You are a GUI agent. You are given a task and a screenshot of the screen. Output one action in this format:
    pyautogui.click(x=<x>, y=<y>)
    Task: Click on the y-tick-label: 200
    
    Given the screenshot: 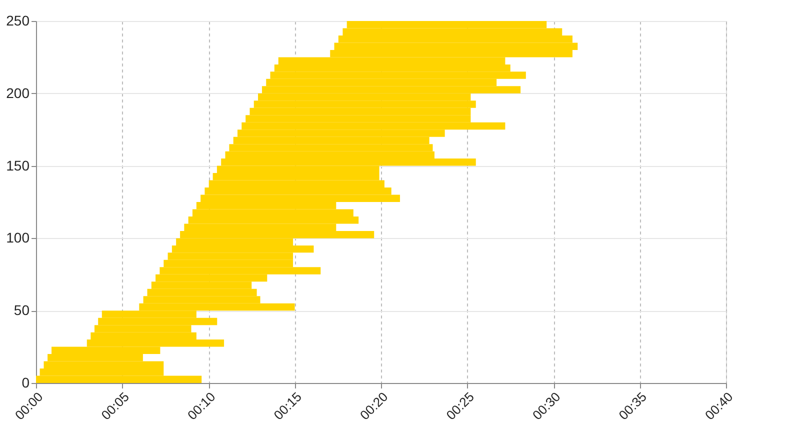 What is the action you would take?
    pyautogui.click(x=18, y=92)
    